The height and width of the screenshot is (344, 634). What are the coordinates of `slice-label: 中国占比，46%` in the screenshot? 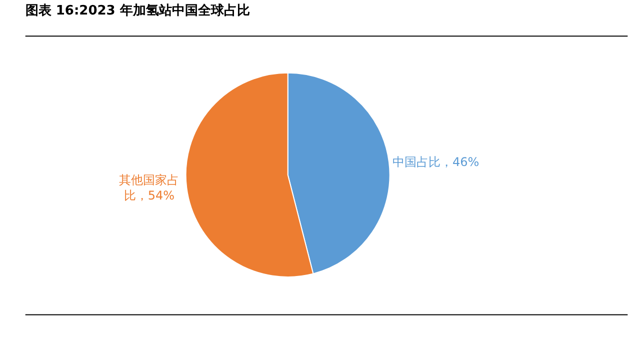 It's located at (436, 162).